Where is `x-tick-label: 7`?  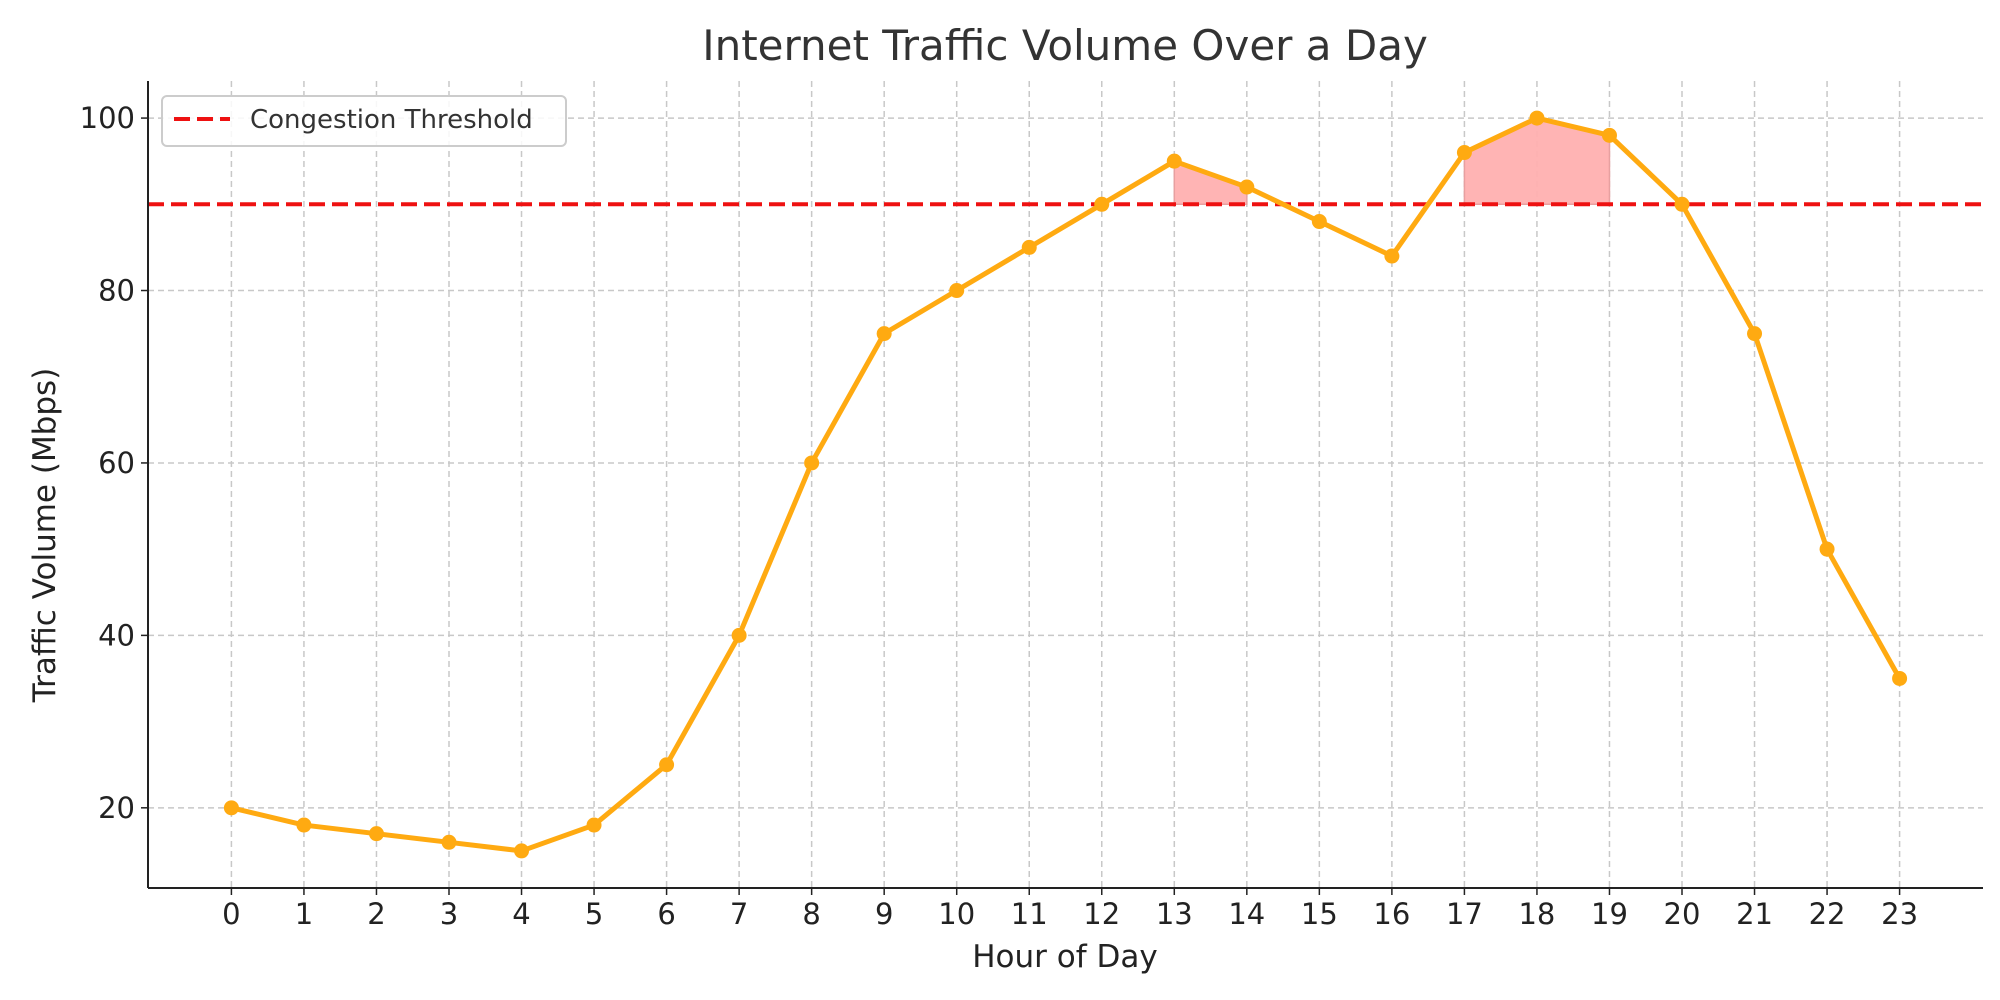
x-tick-label: 7 is located at coordinates (739, 914).